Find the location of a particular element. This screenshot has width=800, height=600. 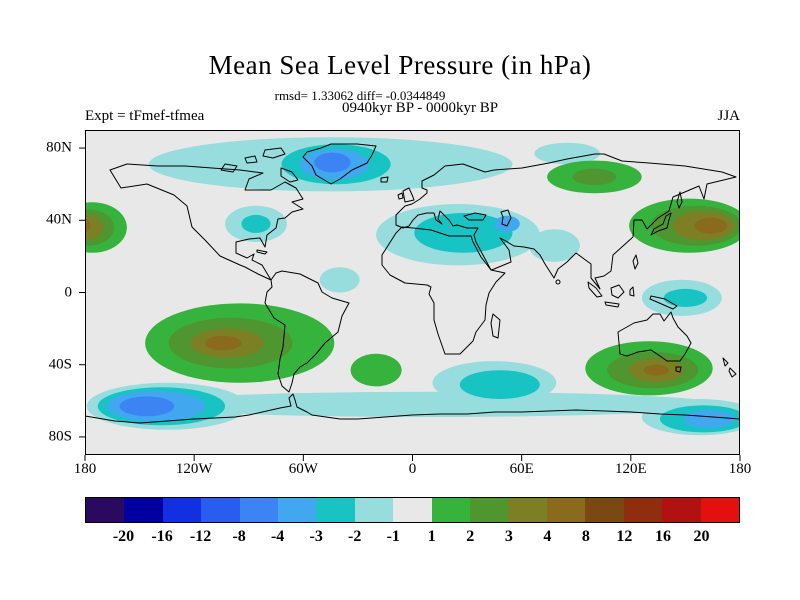

x-tick-label-0: 0 is located at coordinates (412, 469).